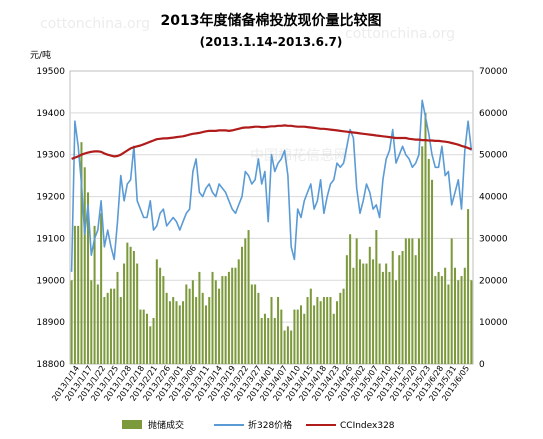 This screenshot has height=439, width=543. What do you see at coordinates (50, 365) in the screenshot?
I see `y-left-tick-label: 18800` at bounding box center [50, 365].